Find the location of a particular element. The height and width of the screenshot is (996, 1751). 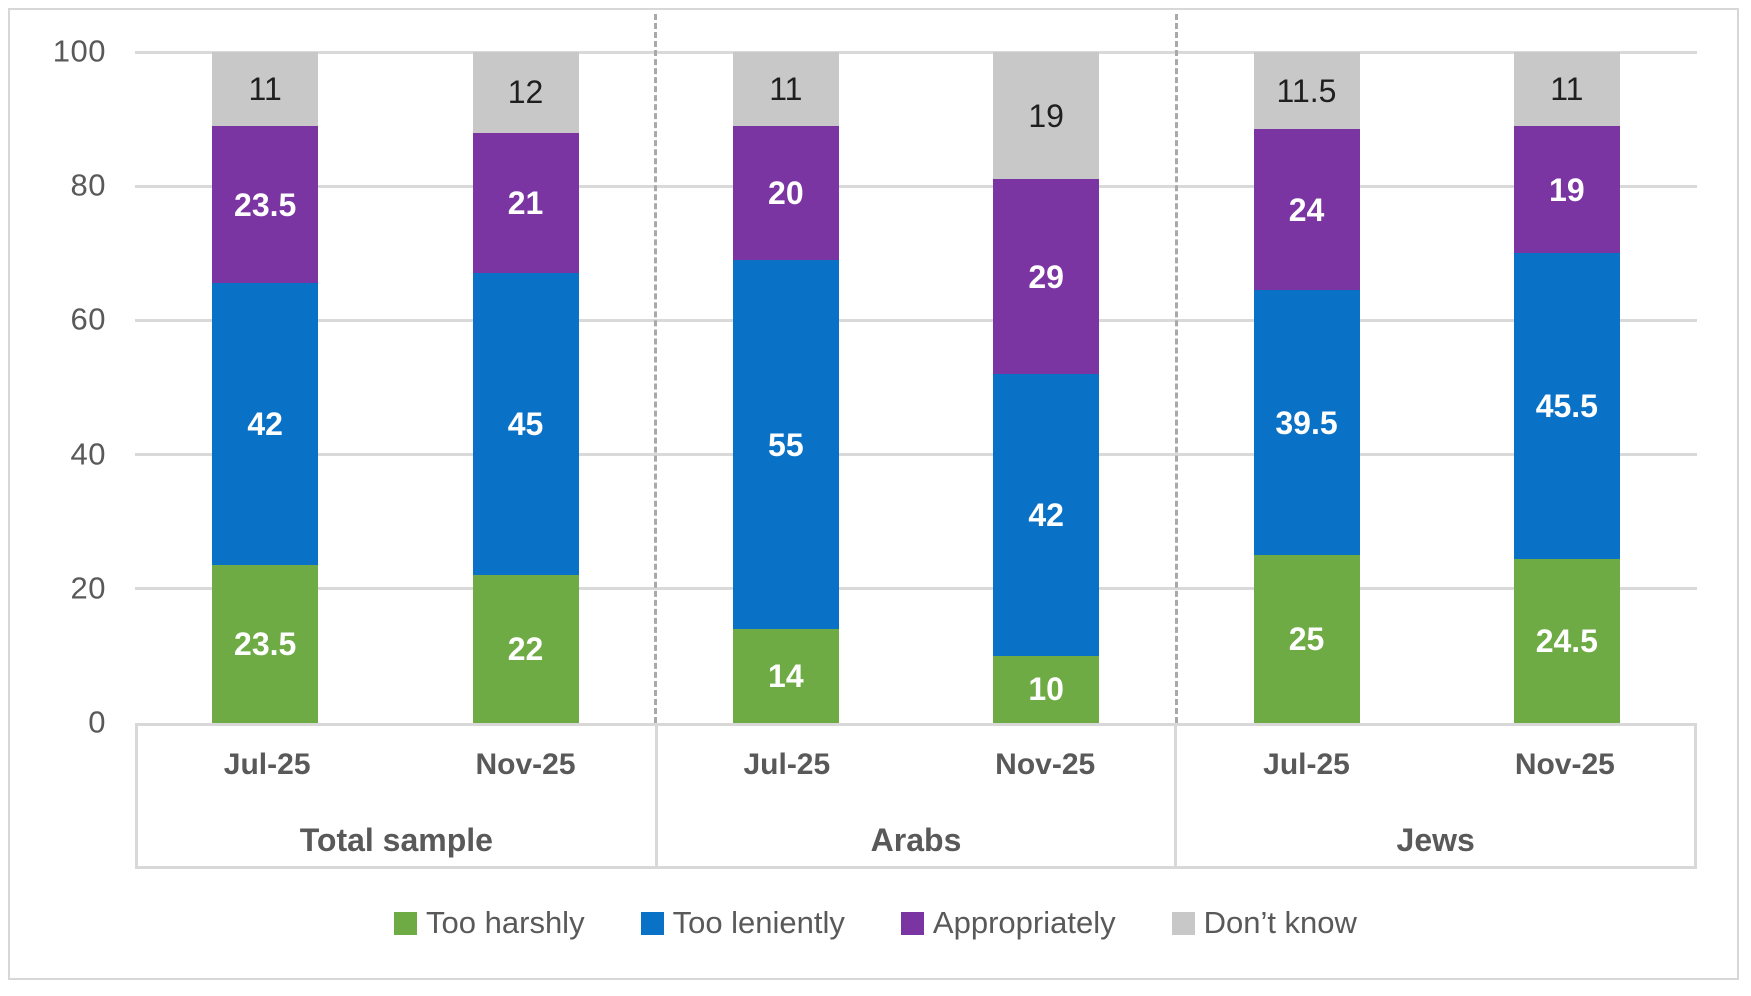

data-label: 45 is located at coordinates (525, 424).